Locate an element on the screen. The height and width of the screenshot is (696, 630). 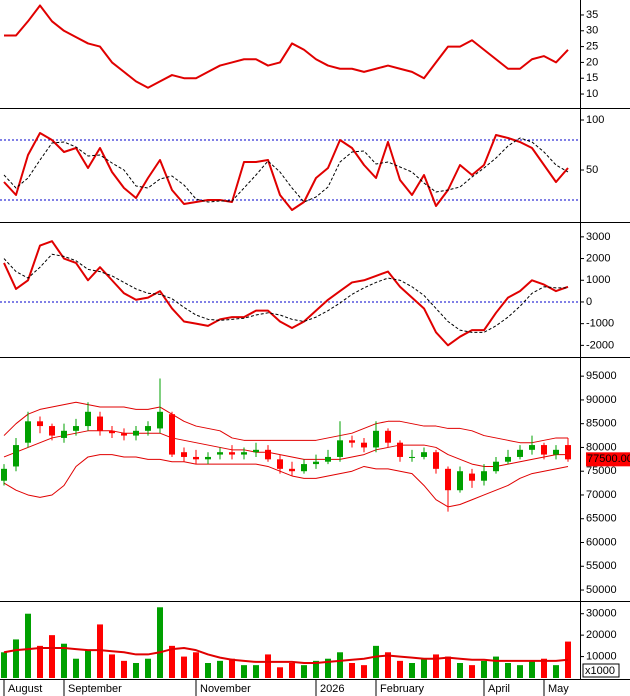
last-price-label: 77500.00 is located at coordinates (608, 459).